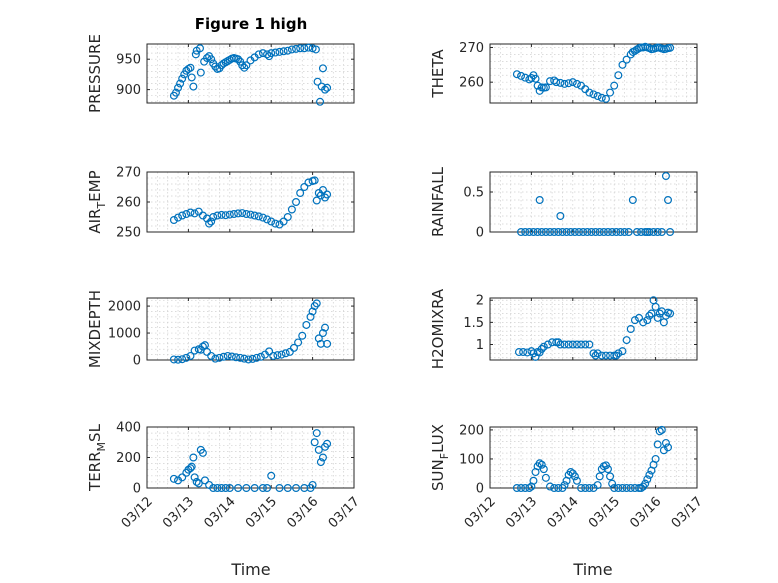 The width and height of the screenshot is (778, 583). Describe the element at coordinates (124, 334) in the screenshot. I see `y-tick-label: 1000` at that location.